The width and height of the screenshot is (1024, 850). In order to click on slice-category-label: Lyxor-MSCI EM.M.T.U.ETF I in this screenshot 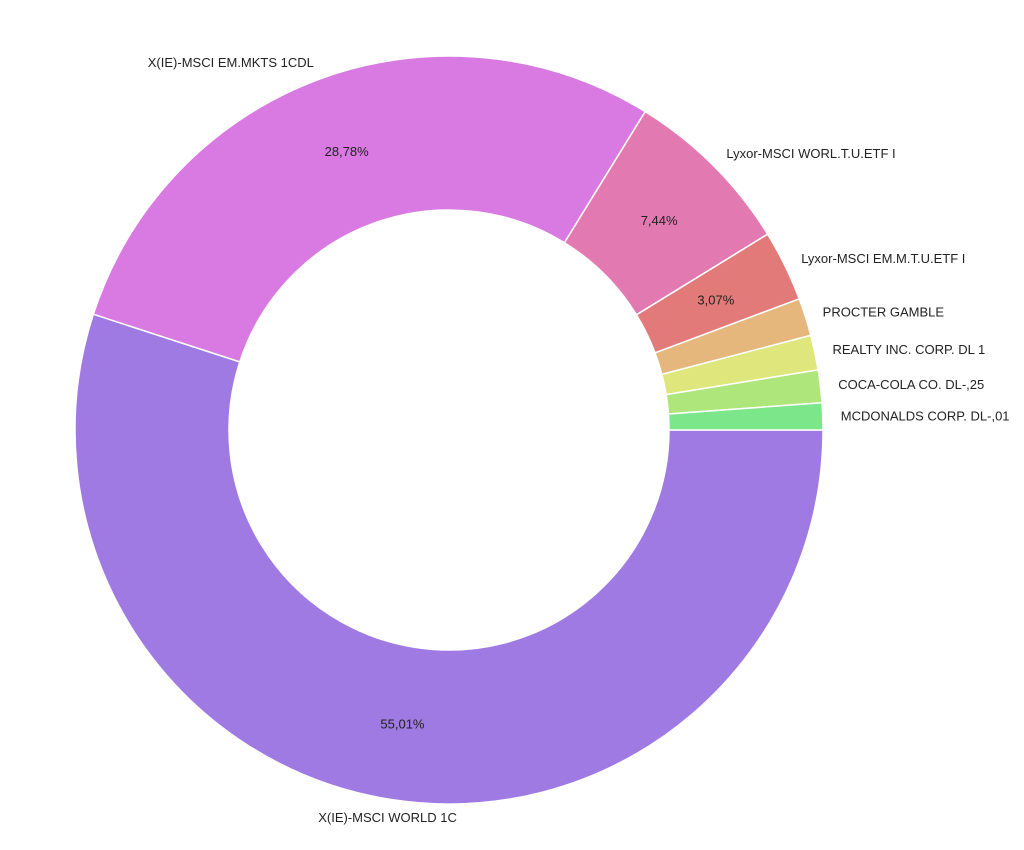, I will do `click(883, 258)`.